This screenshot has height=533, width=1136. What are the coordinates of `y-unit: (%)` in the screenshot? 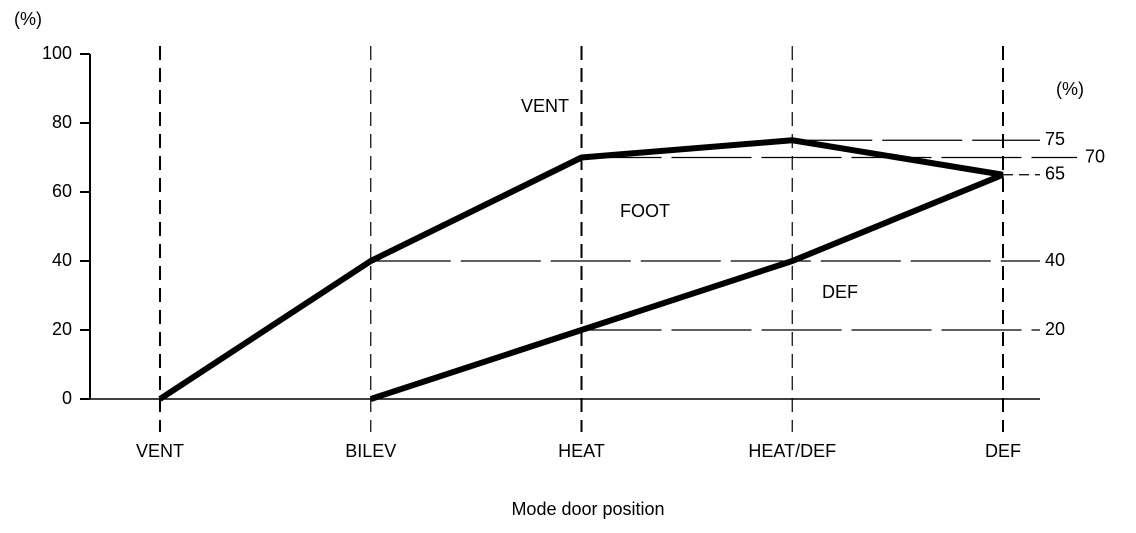 It's located at (28, 19).